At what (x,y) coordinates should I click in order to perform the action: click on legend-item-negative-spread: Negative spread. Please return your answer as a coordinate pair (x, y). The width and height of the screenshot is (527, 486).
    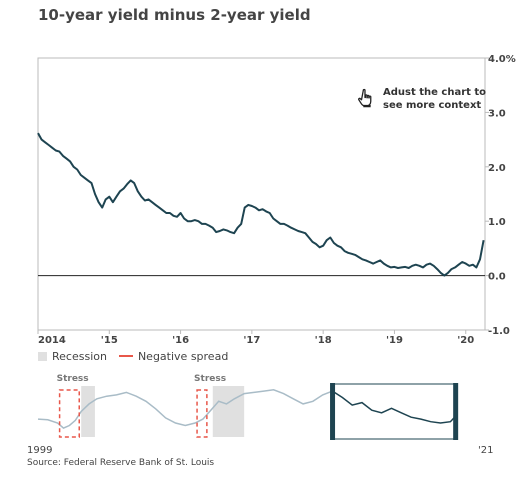
    Looking at the image, I should click on (173, 356).